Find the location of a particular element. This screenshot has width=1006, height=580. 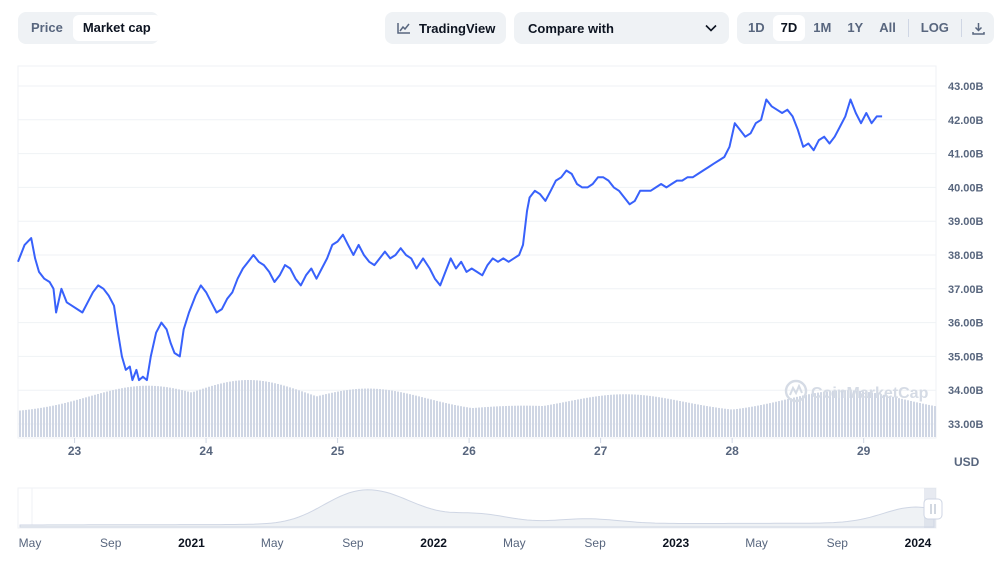

watermark-text: CoinMarketCap is located at coordinates (870, 393).